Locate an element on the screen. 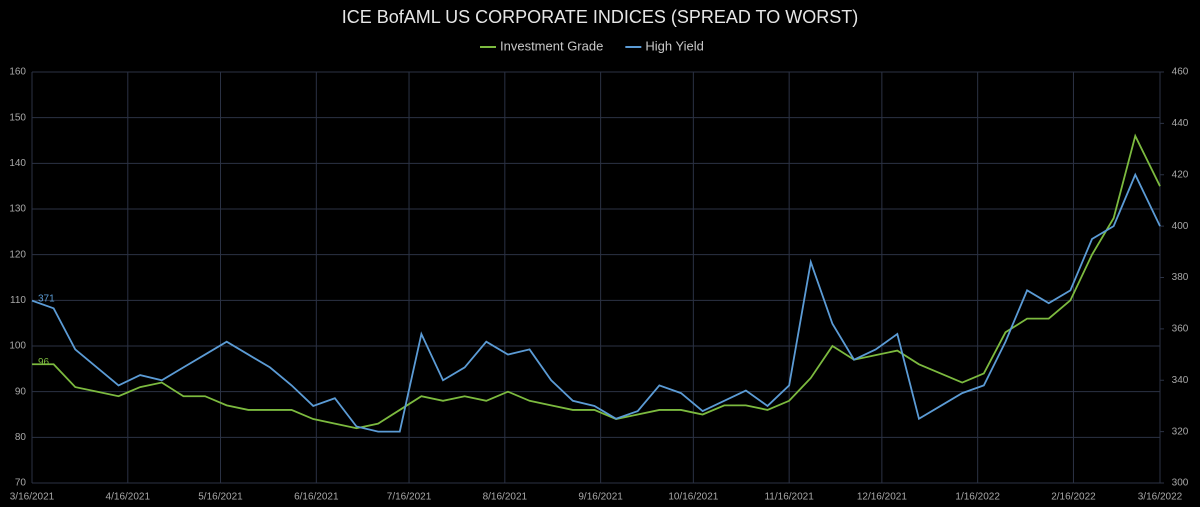 The width and height of the screenshot is (1200, 507). x-tick-label: 3/16/2022 is located at coordinates (1160, 497).